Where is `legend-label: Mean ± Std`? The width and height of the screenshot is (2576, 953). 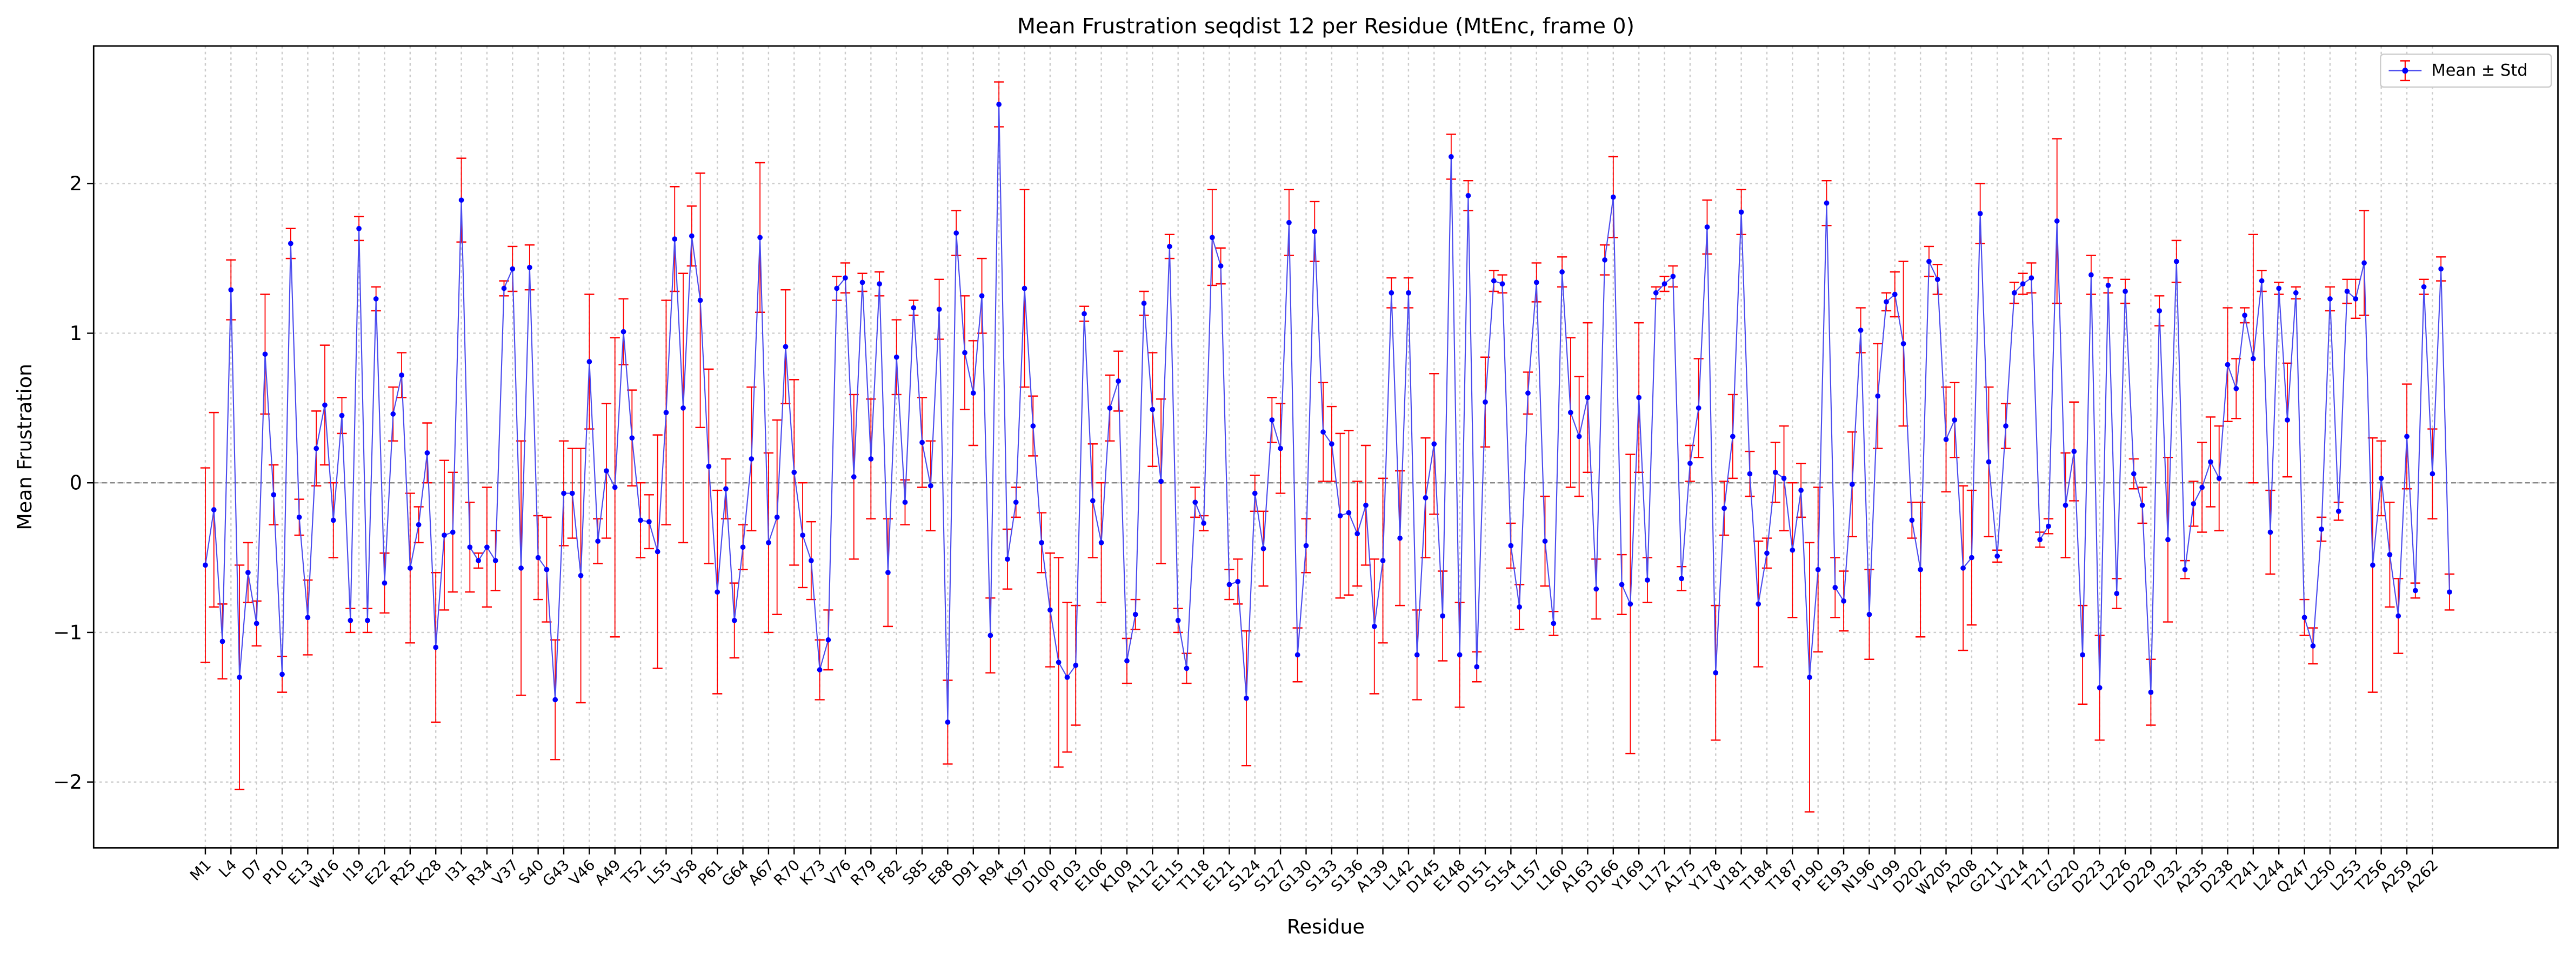
legend-label: Mean ± Std is located at coordinates (2480, 70).